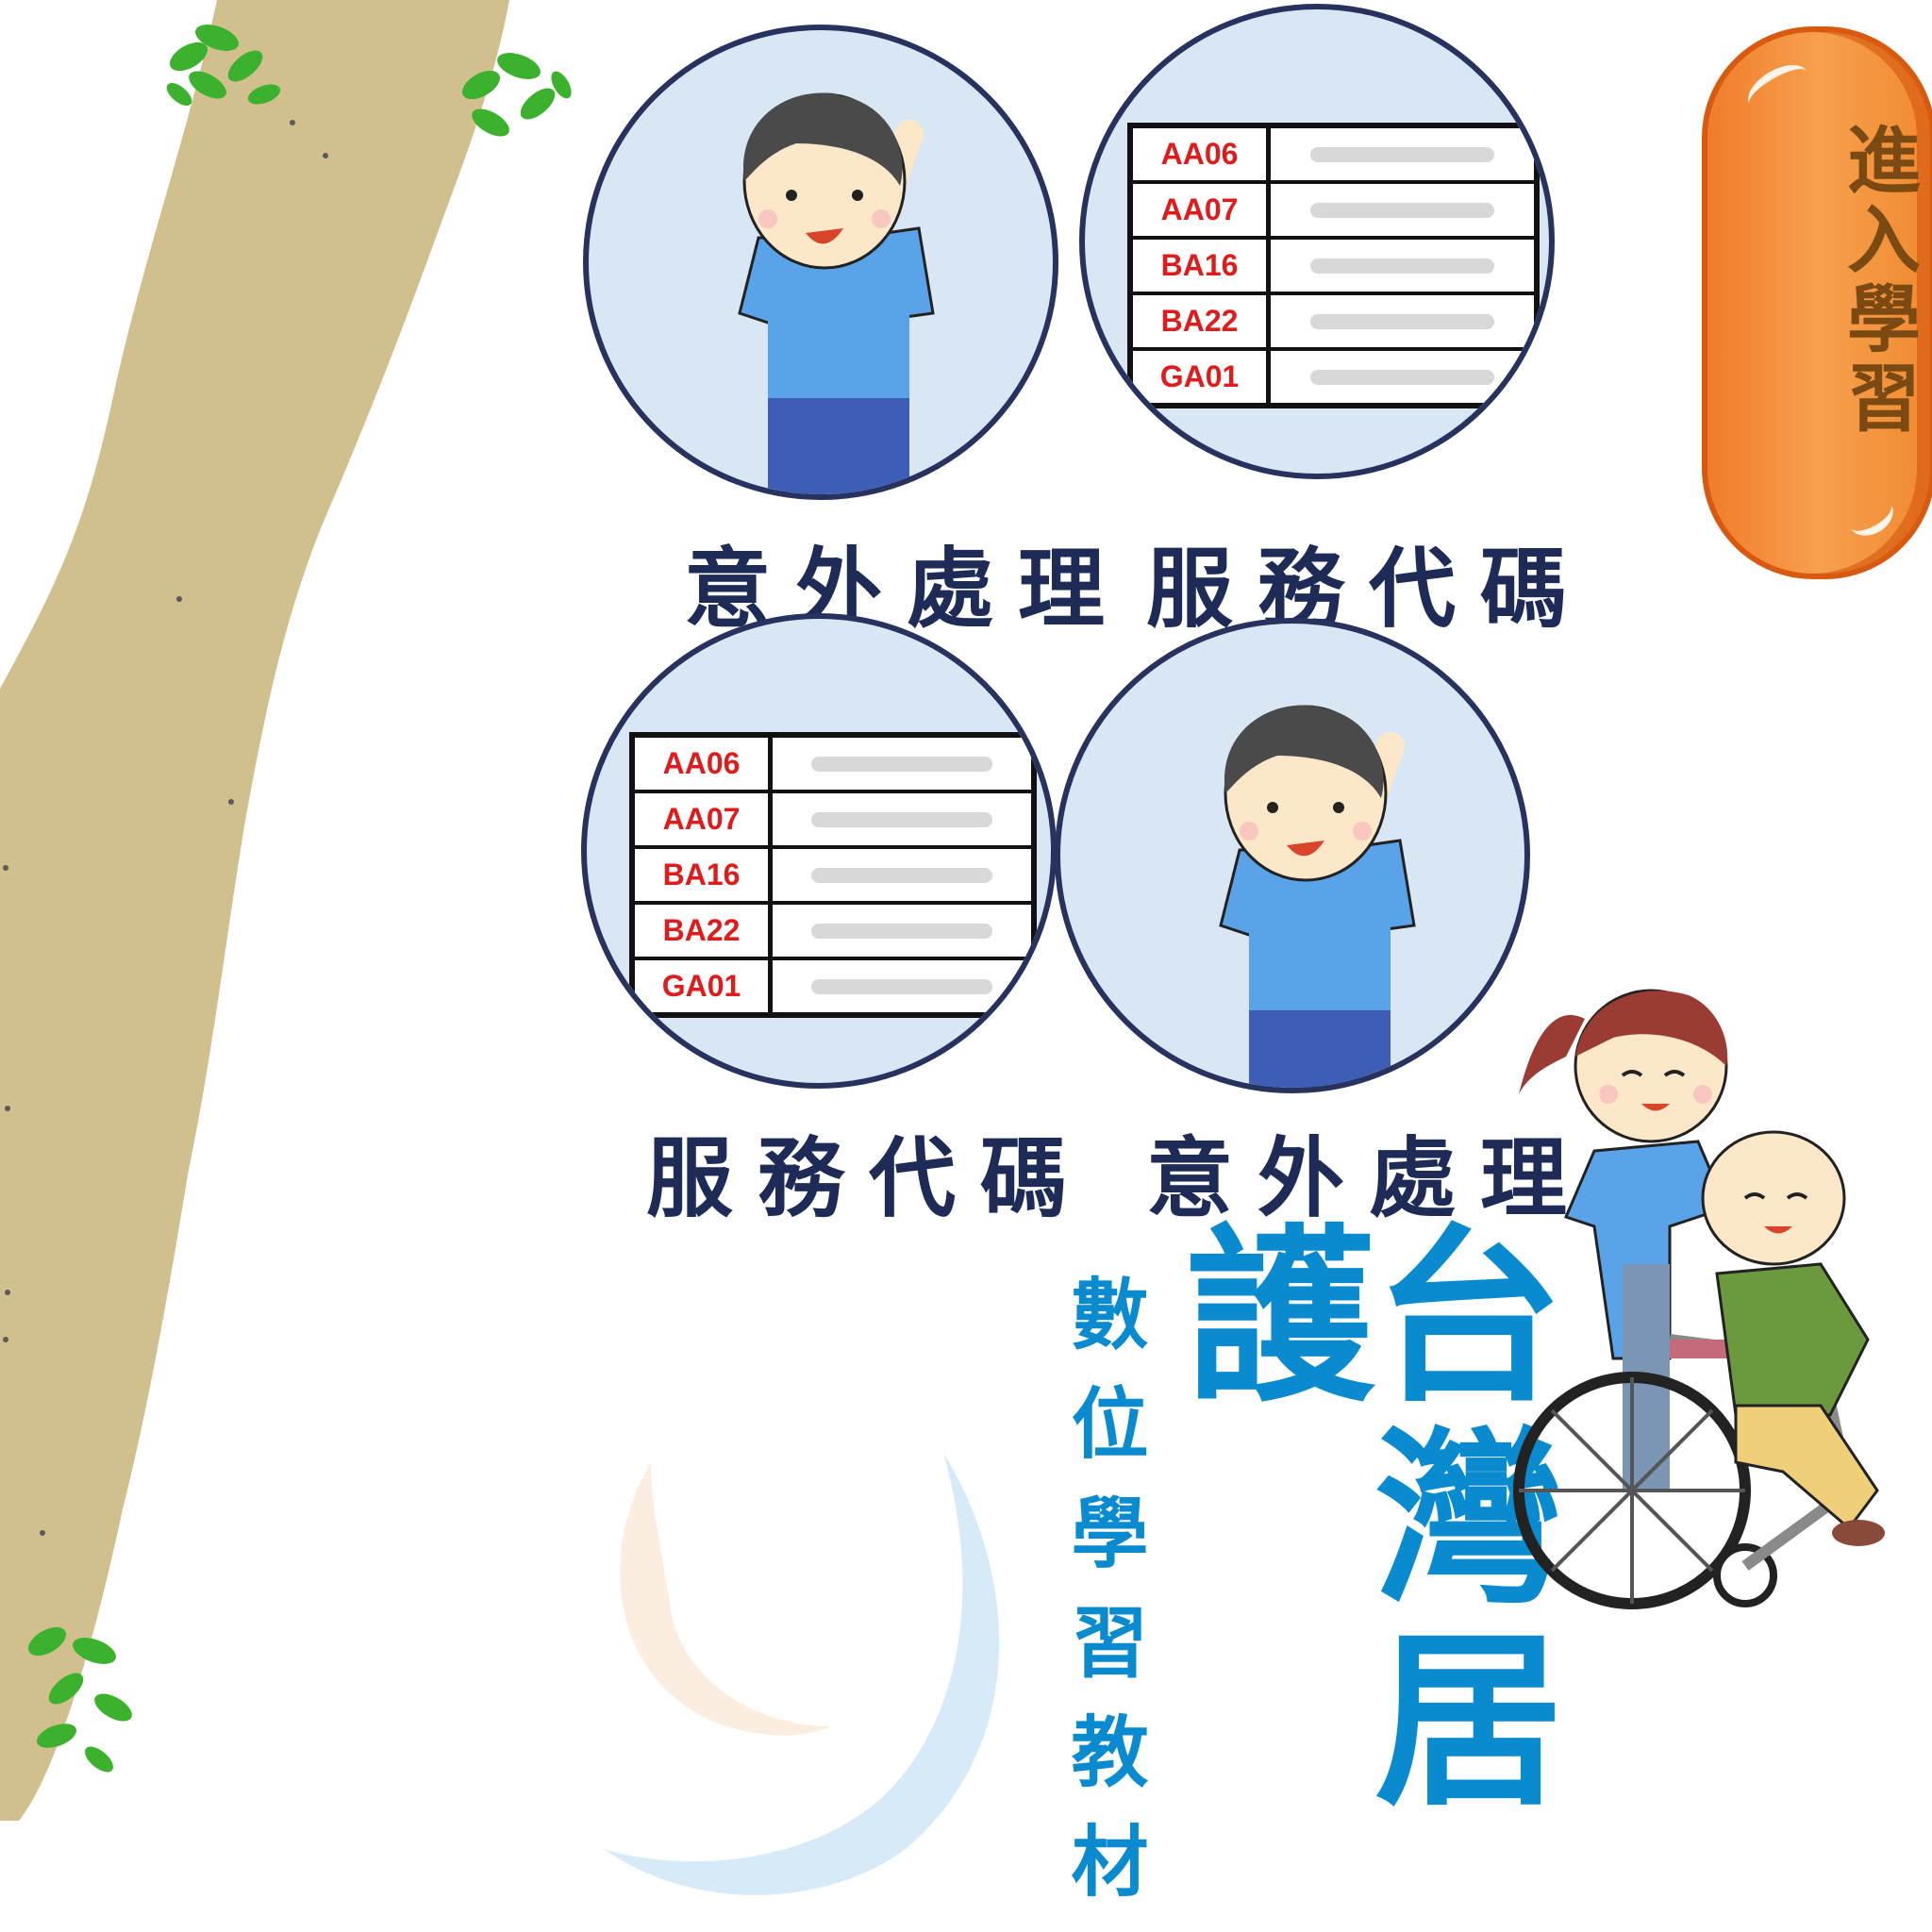 Image resolution: width=1932 pixels, height=1932 pixels. What do you see at coordinates (1103, 1602) in the screenshot?
I see `brand-subtitle: 數位學習教材` at bounding box center [1103, 1602].